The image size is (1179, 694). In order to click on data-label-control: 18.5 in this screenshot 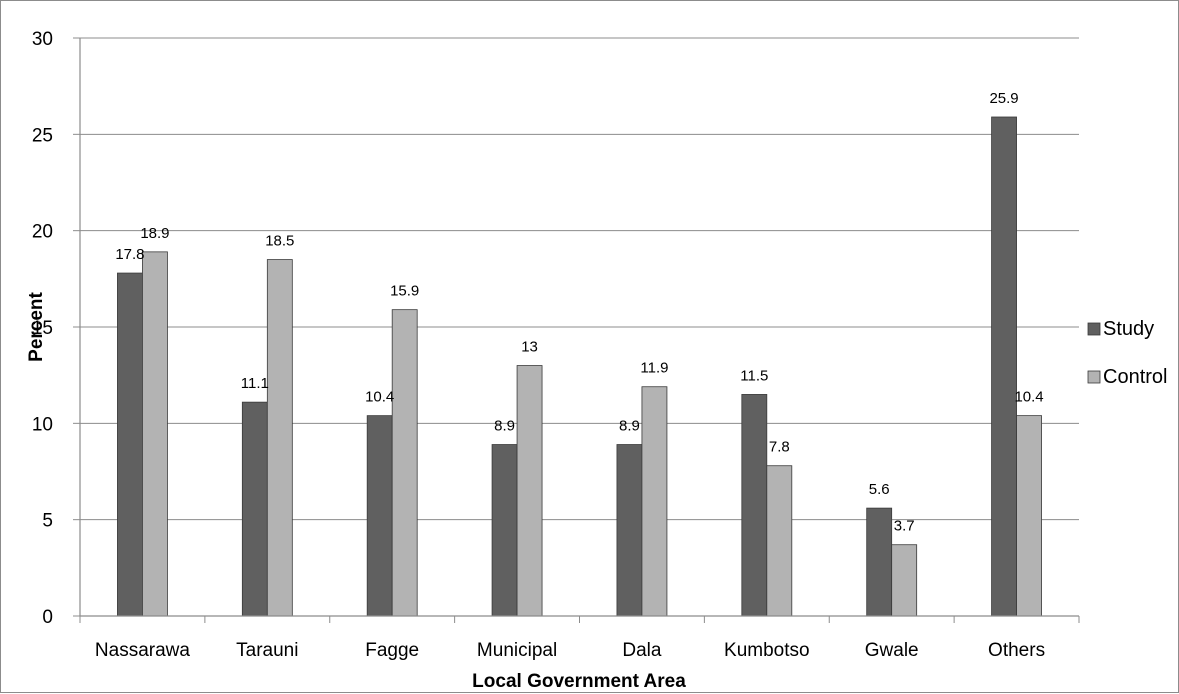, I will do `click(279, 241)`.